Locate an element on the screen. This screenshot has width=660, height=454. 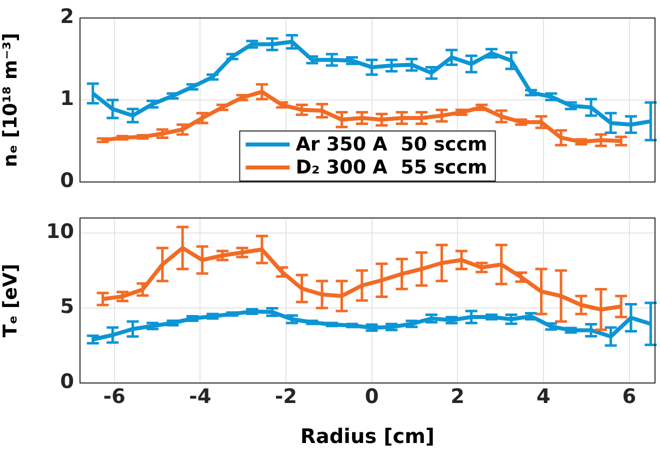
x-tick-label: 6 is located at coordinates (629, 396).